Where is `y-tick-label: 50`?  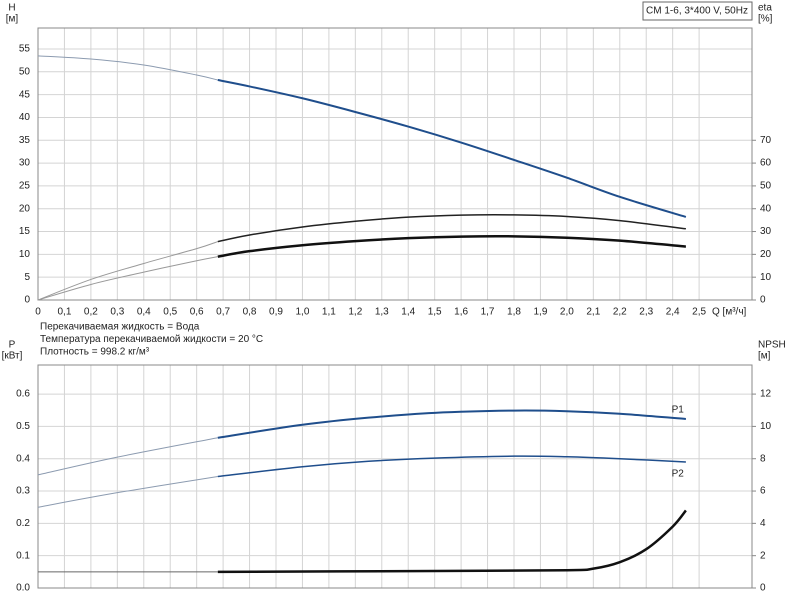 y-tick-label: 50 is located at coordinates (25, 71).